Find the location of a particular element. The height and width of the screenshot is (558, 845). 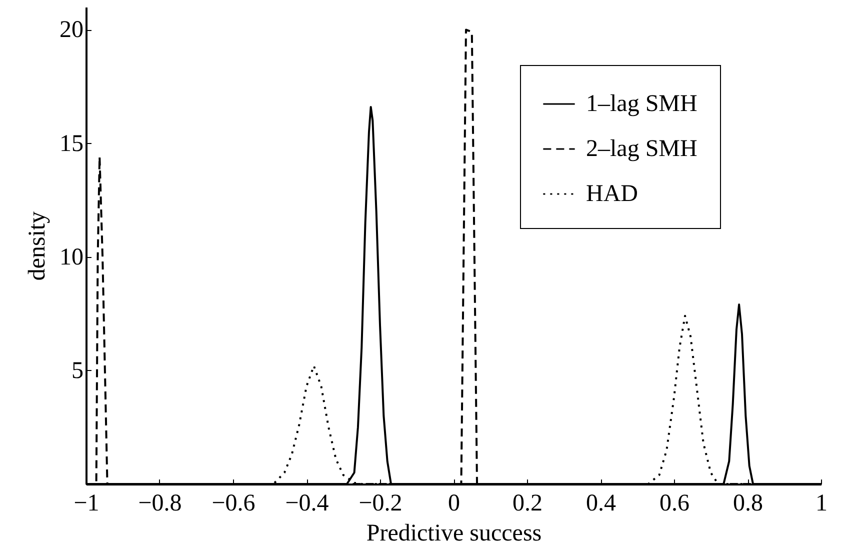

x-tick-label: −0.4 is located at coordinates (307, 503).